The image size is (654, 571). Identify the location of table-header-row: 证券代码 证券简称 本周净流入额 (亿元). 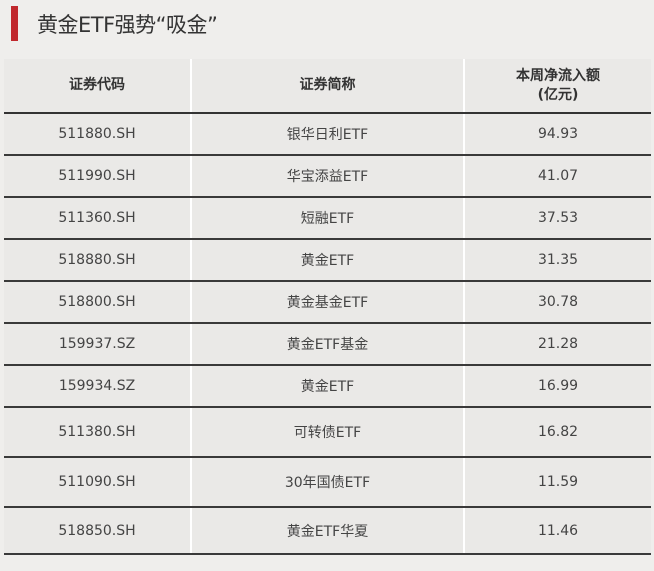
(327, 86).